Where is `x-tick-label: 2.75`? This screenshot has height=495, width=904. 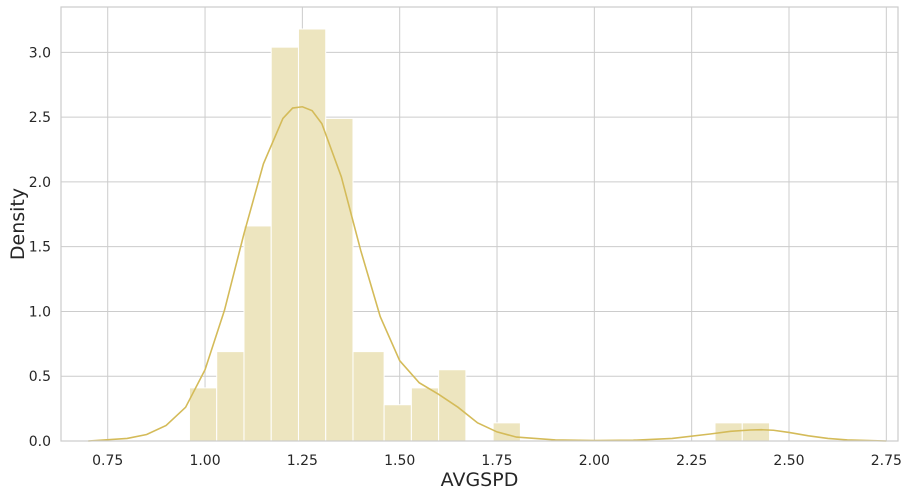 x-tick-label: 2.75 is located at coordinates (886, 461).